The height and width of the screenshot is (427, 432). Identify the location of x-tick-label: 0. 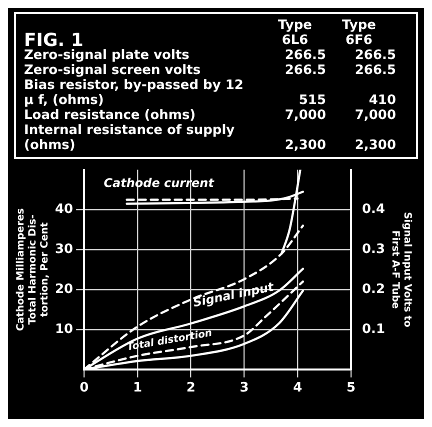
(84, 388).